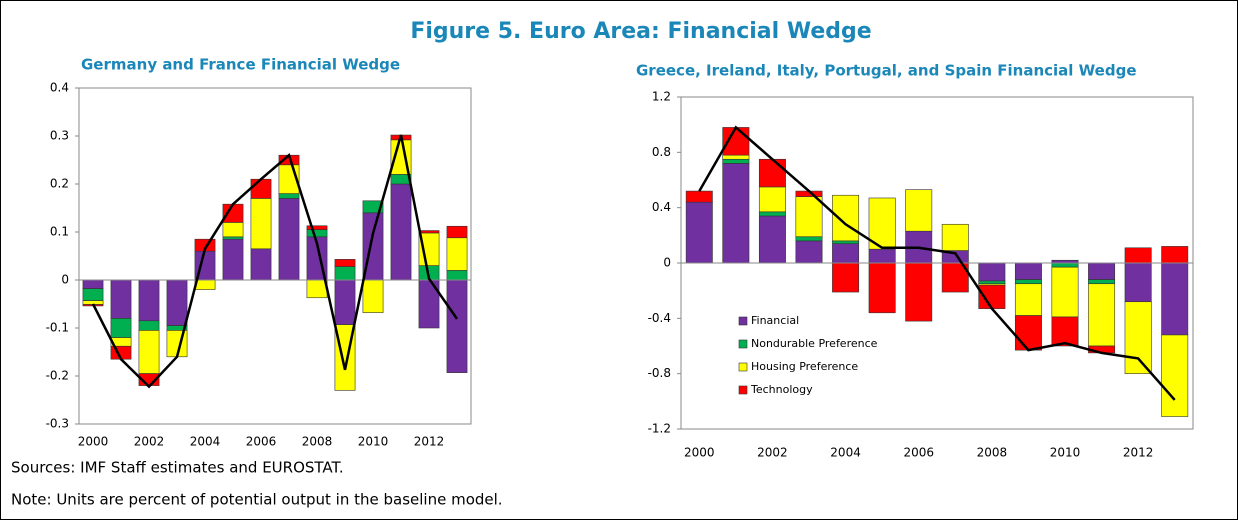 The width and height of the screenshot is (1238, 520). I want to click on y-tick-label: -1.2, so click(659, 429).